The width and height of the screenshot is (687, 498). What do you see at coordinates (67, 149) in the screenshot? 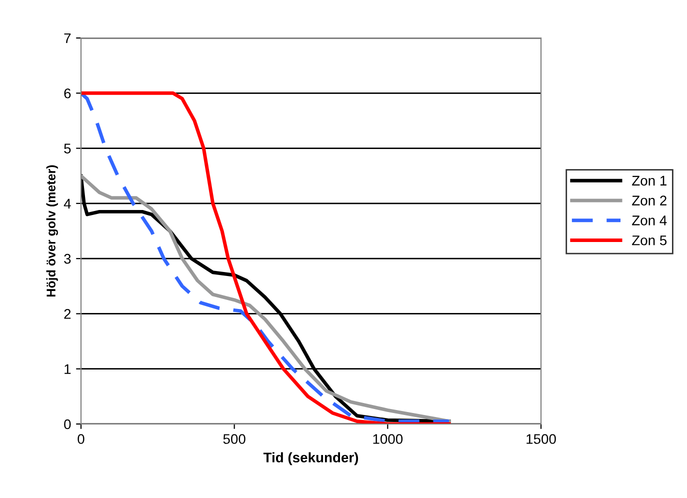
I see `y-tick-label: 5` at bounding box center [67, 149].